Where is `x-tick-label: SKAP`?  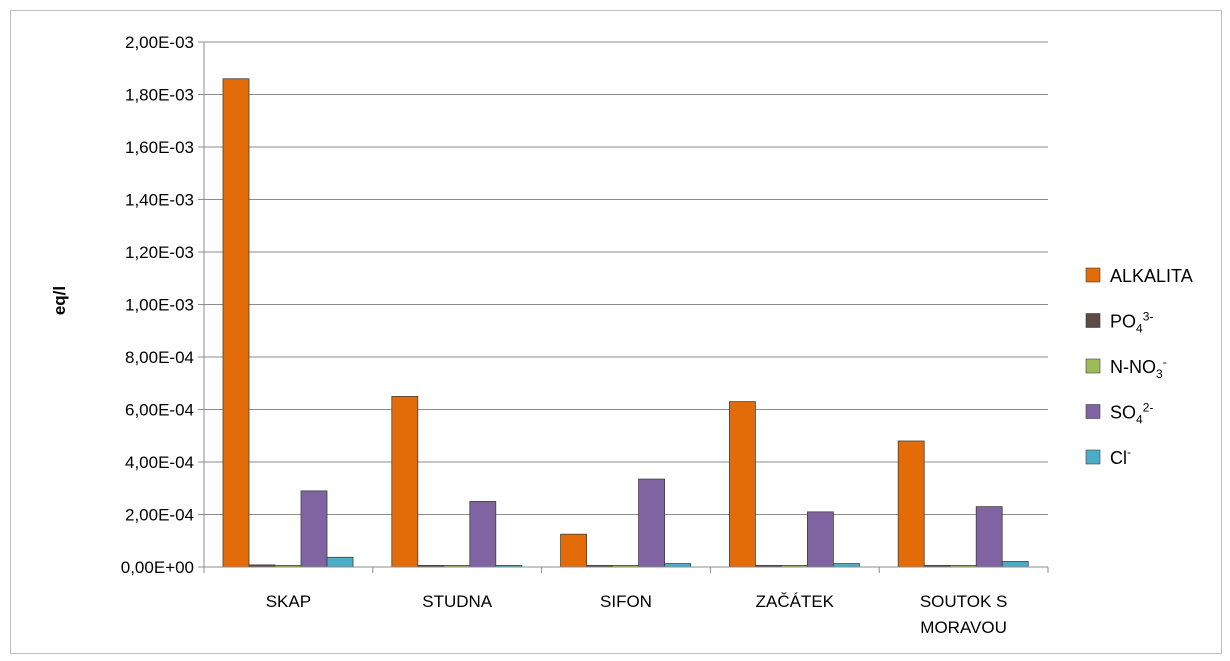 x-tick-label: SKAP is located at coordinates (288, 601).